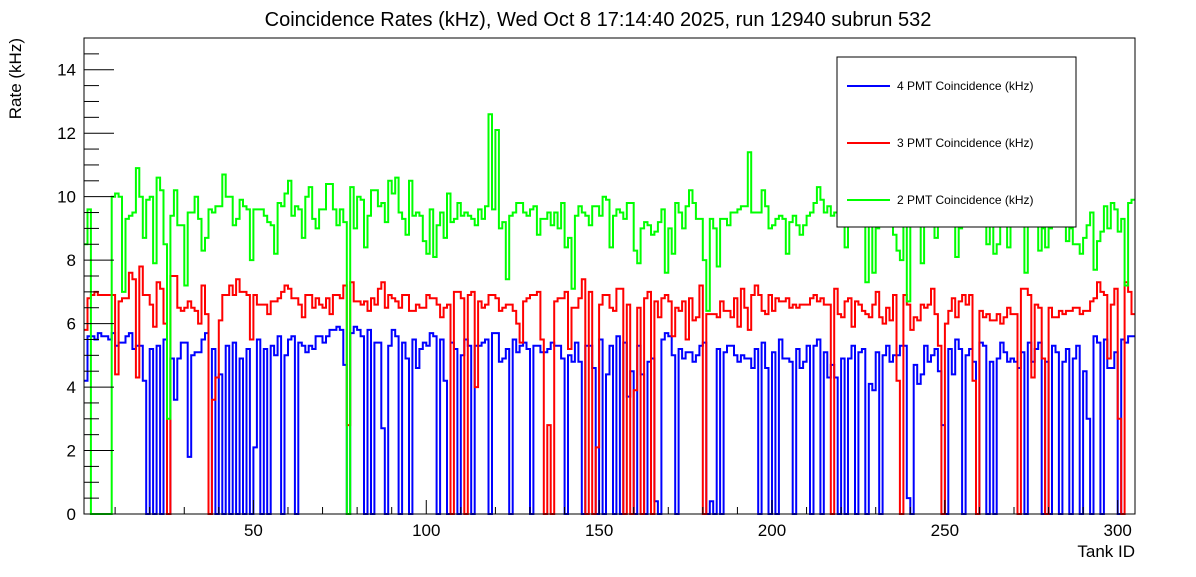 The height and width of the screenshot is (577, 1196). I want to click on y-tick-label: 2, so click(71, 451).